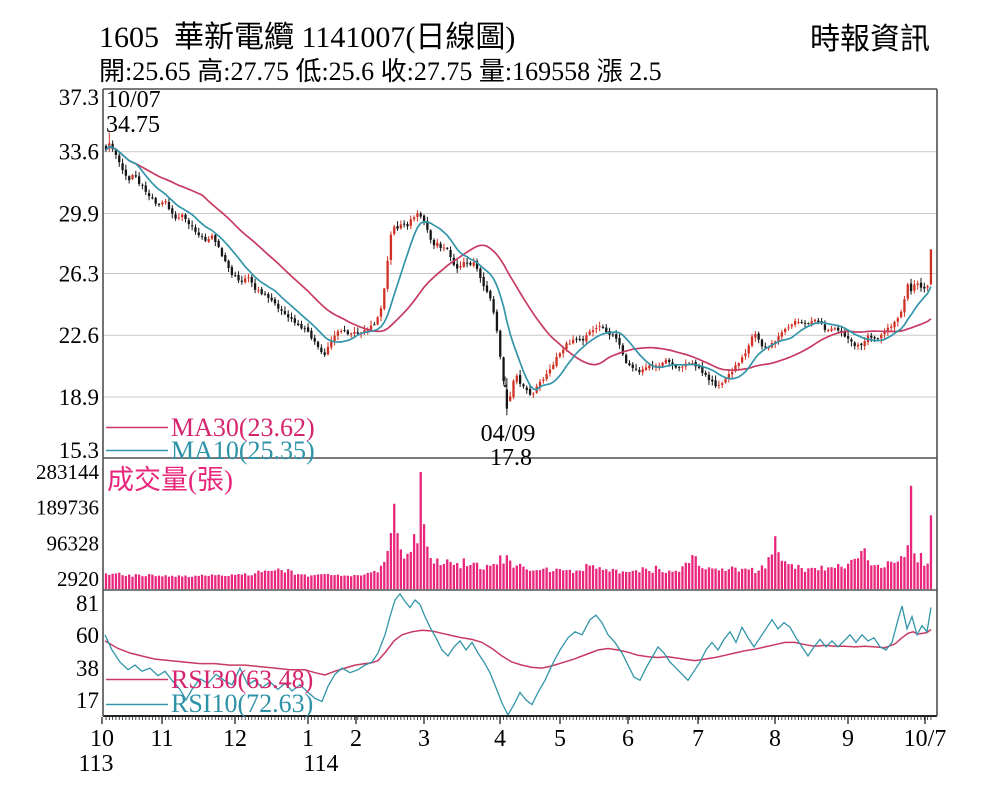 The width and height of the screenshot is (1000, 800). I want to click on rsi10-curve, so click(518, 654).